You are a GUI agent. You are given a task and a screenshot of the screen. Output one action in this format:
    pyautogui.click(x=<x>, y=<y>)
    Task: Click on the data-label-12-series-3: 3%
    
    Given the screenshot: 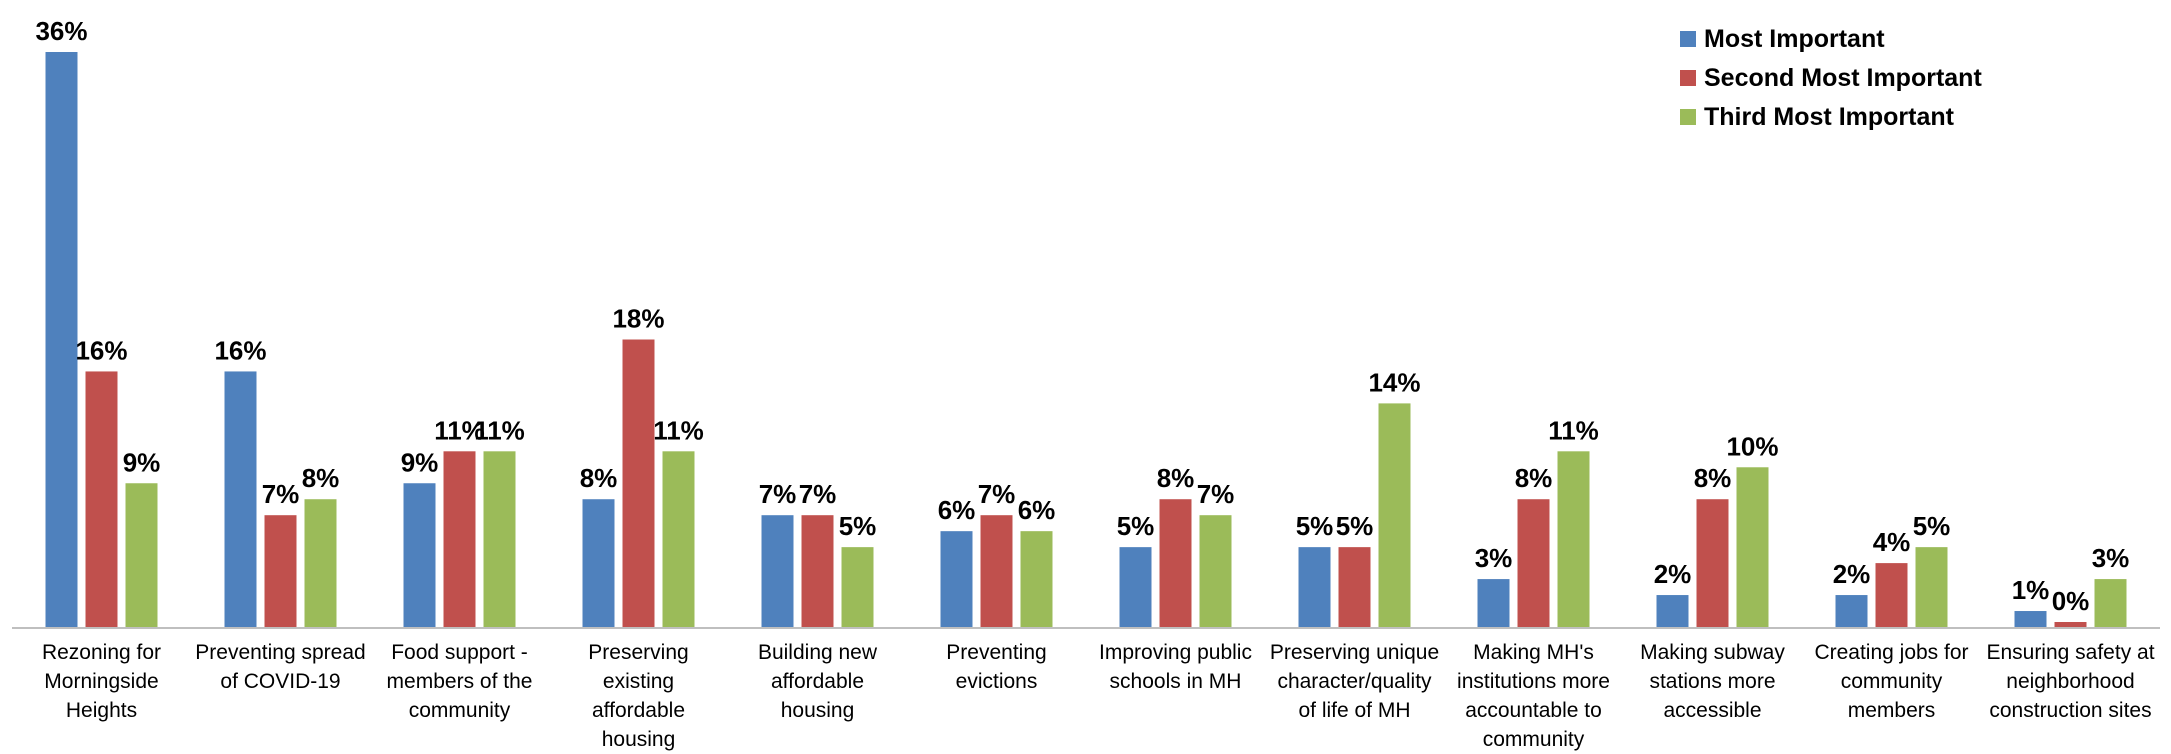 What is the action you would take?
    pyautogui.click(x=2111, y=558)
    